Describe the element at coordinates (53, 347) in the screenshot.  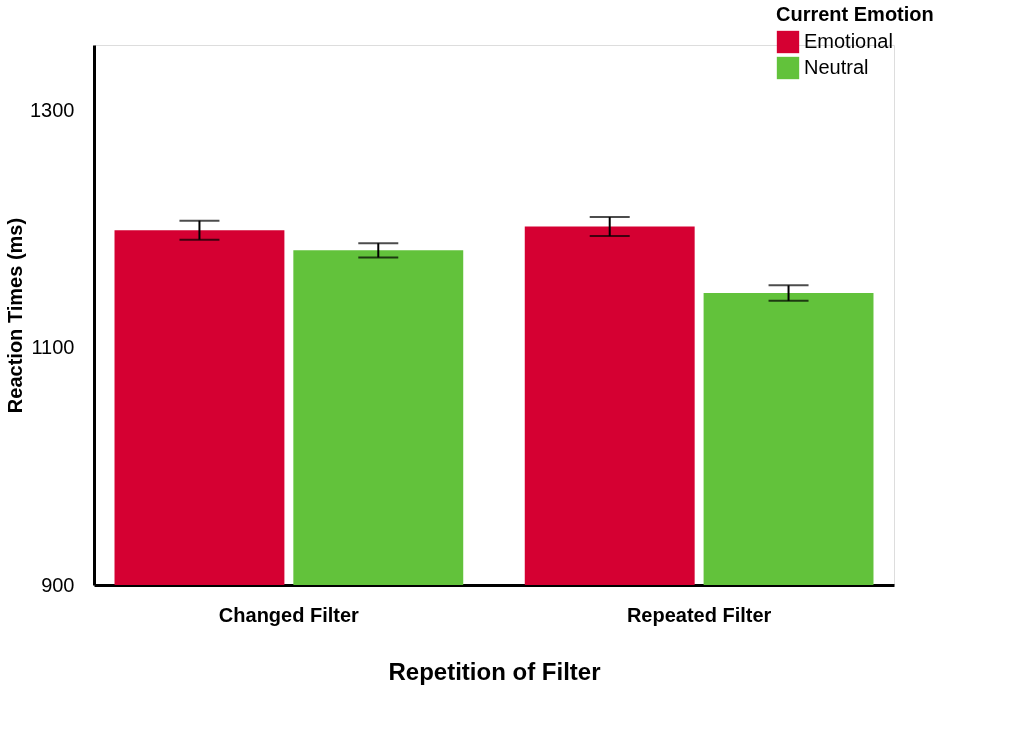
I see `y-tick-label: 1100` at that location.